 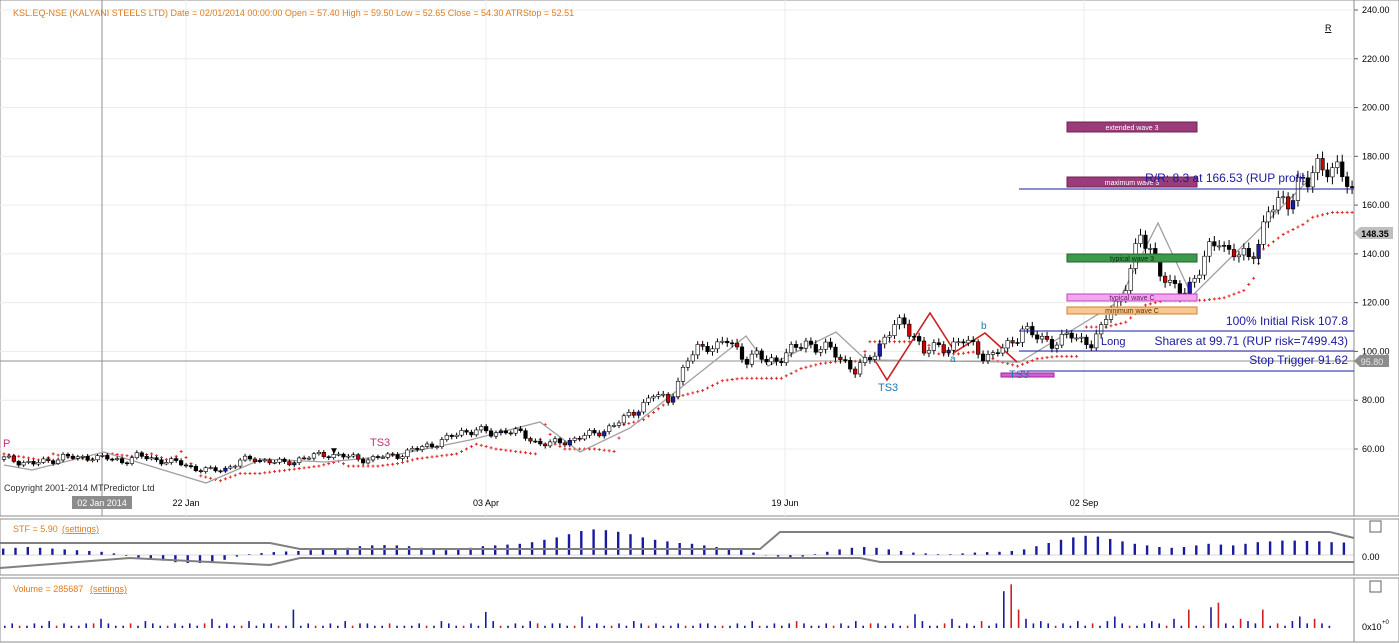 What do you see at coordinates (677, 610) in the screenshot?
I see `volume-panel` at bounding box center [677, 610].